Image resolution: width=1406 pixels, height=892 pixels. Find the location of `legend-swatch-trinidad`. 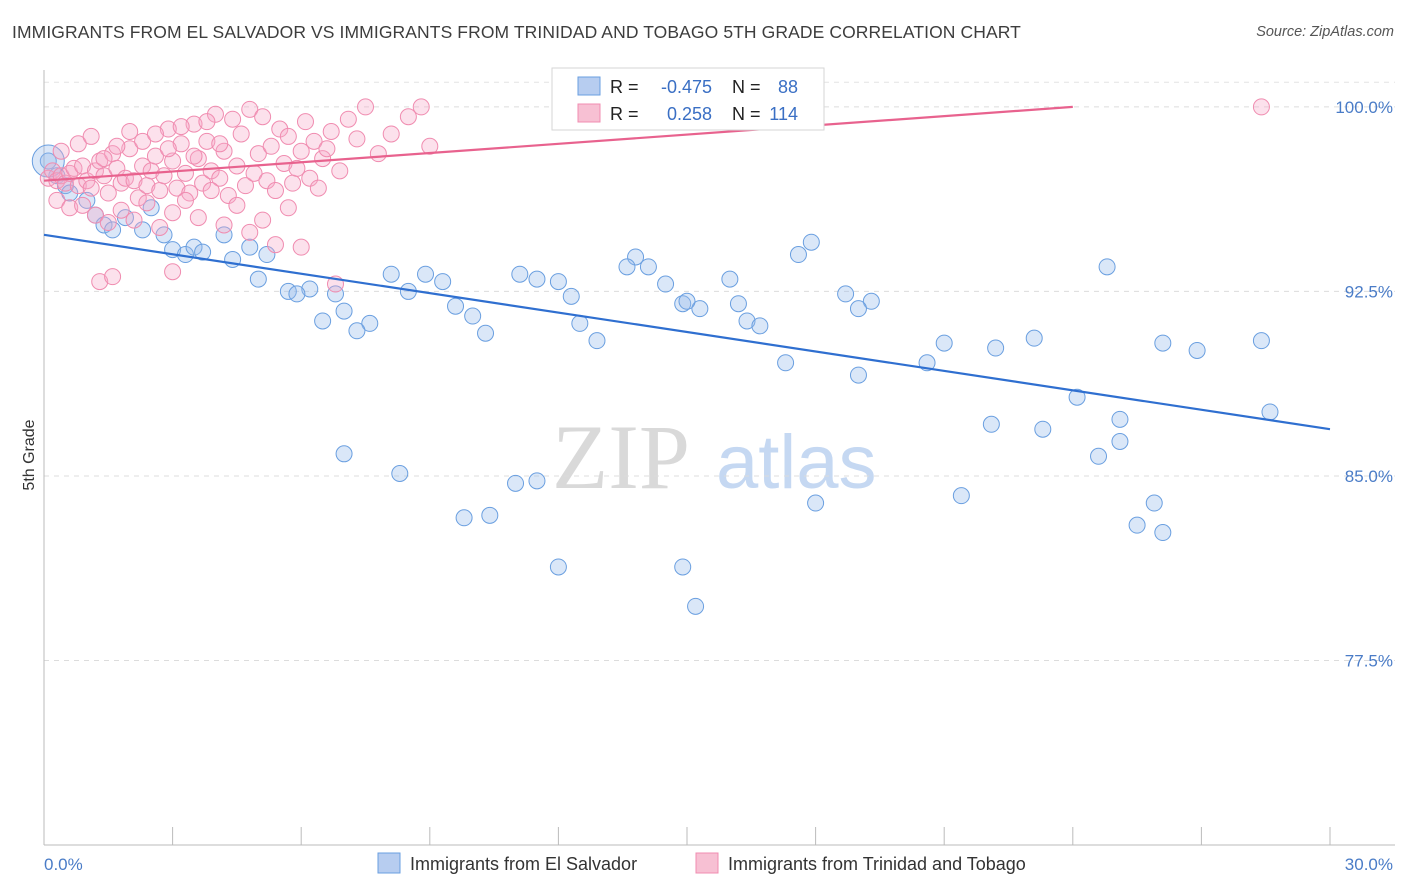

legend-swatch-trinidad is located at coordinates (707, 863).